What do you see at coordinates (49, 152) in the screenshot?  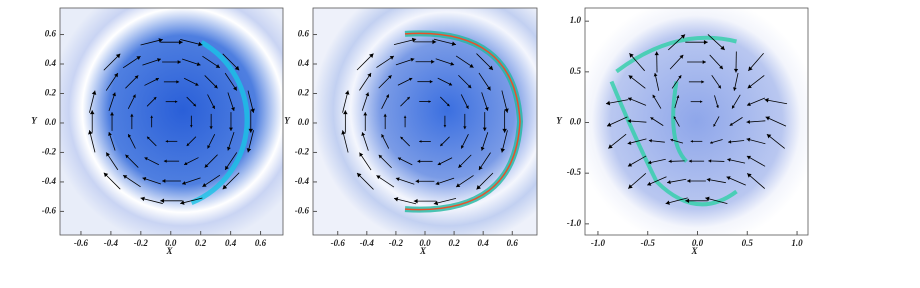 I see `y-tick-label: -0.2` at bounding box center [49, 152].